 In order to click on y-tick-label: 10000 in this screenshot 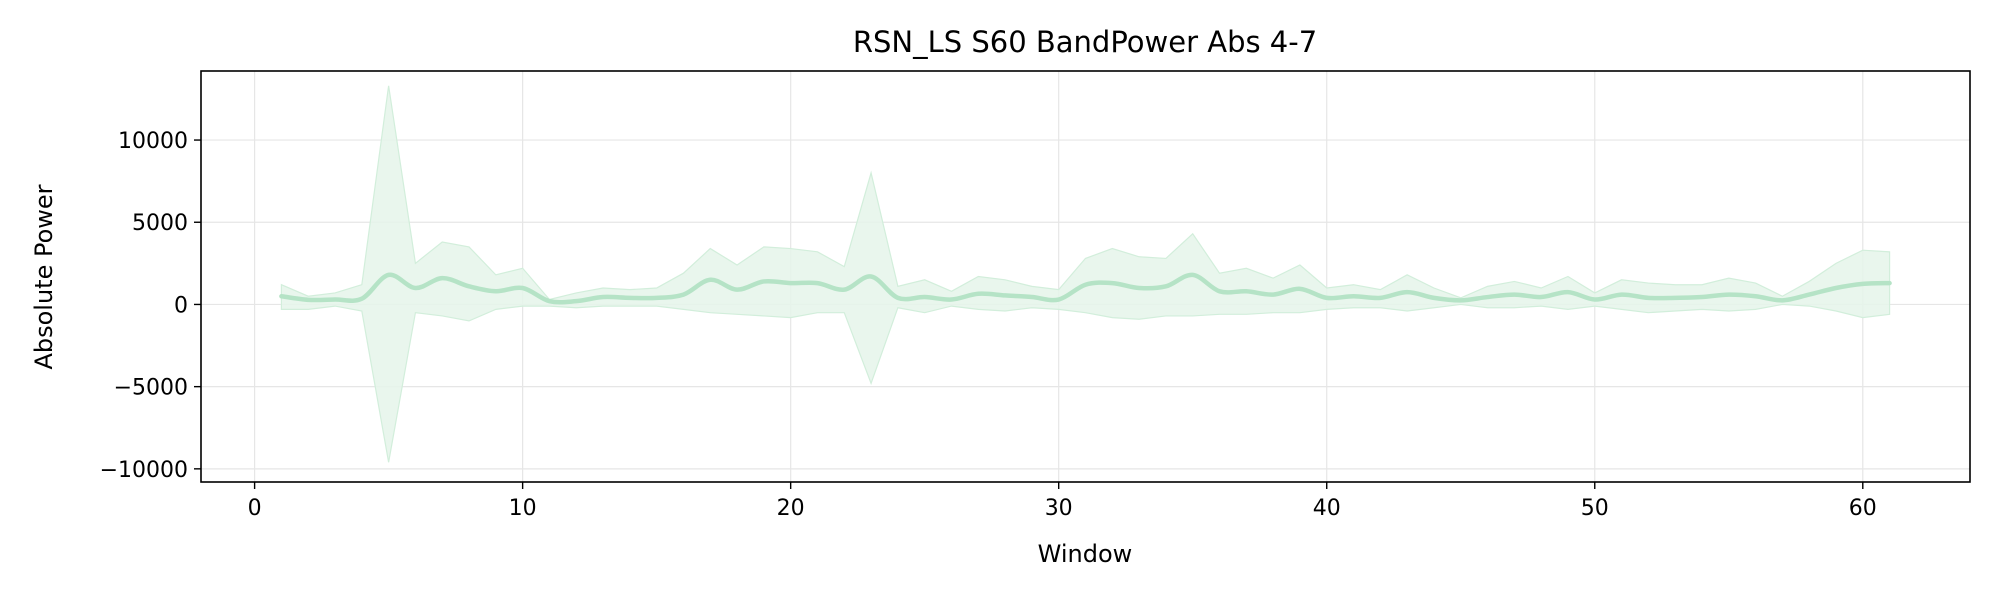, I will do `click(153, 141)`.